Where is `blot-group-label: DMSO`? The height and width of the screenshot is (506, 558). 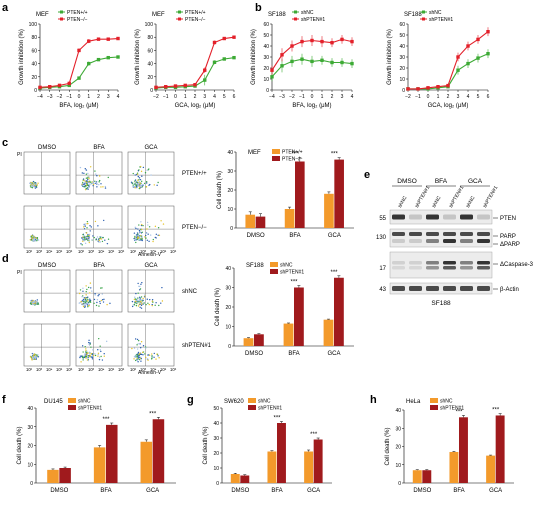 blot-group-label: DMSO is located at coordinates (407, 181).